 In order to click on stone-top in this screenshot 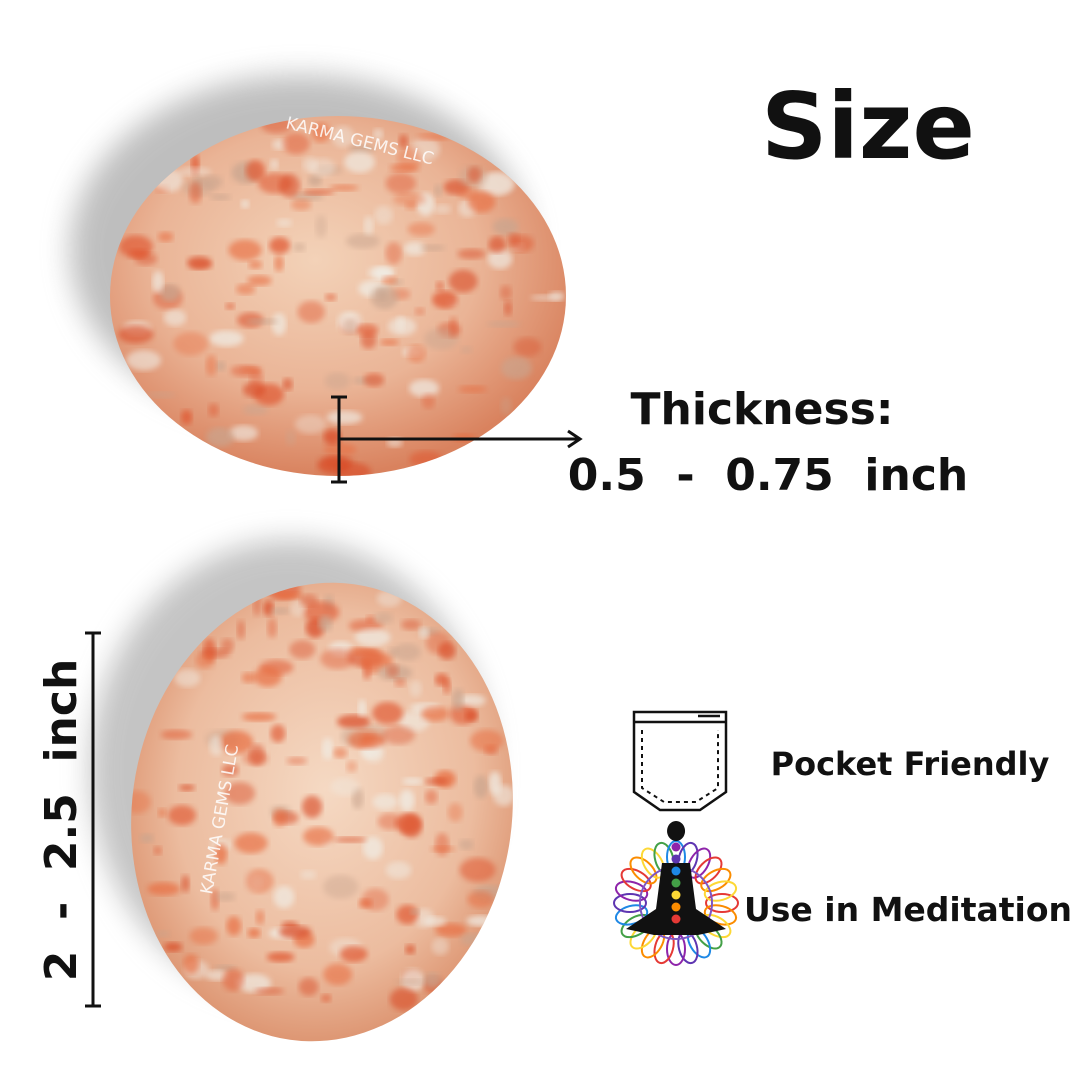, I will do `click(338, 296)`.